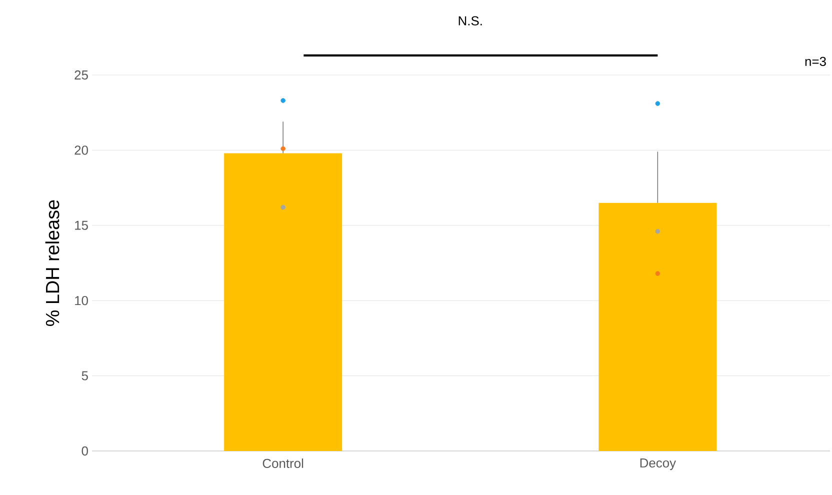  Describe the element at coordinates (283, 463) in the screenshot. I see `x-tick-label: Control` at that location.